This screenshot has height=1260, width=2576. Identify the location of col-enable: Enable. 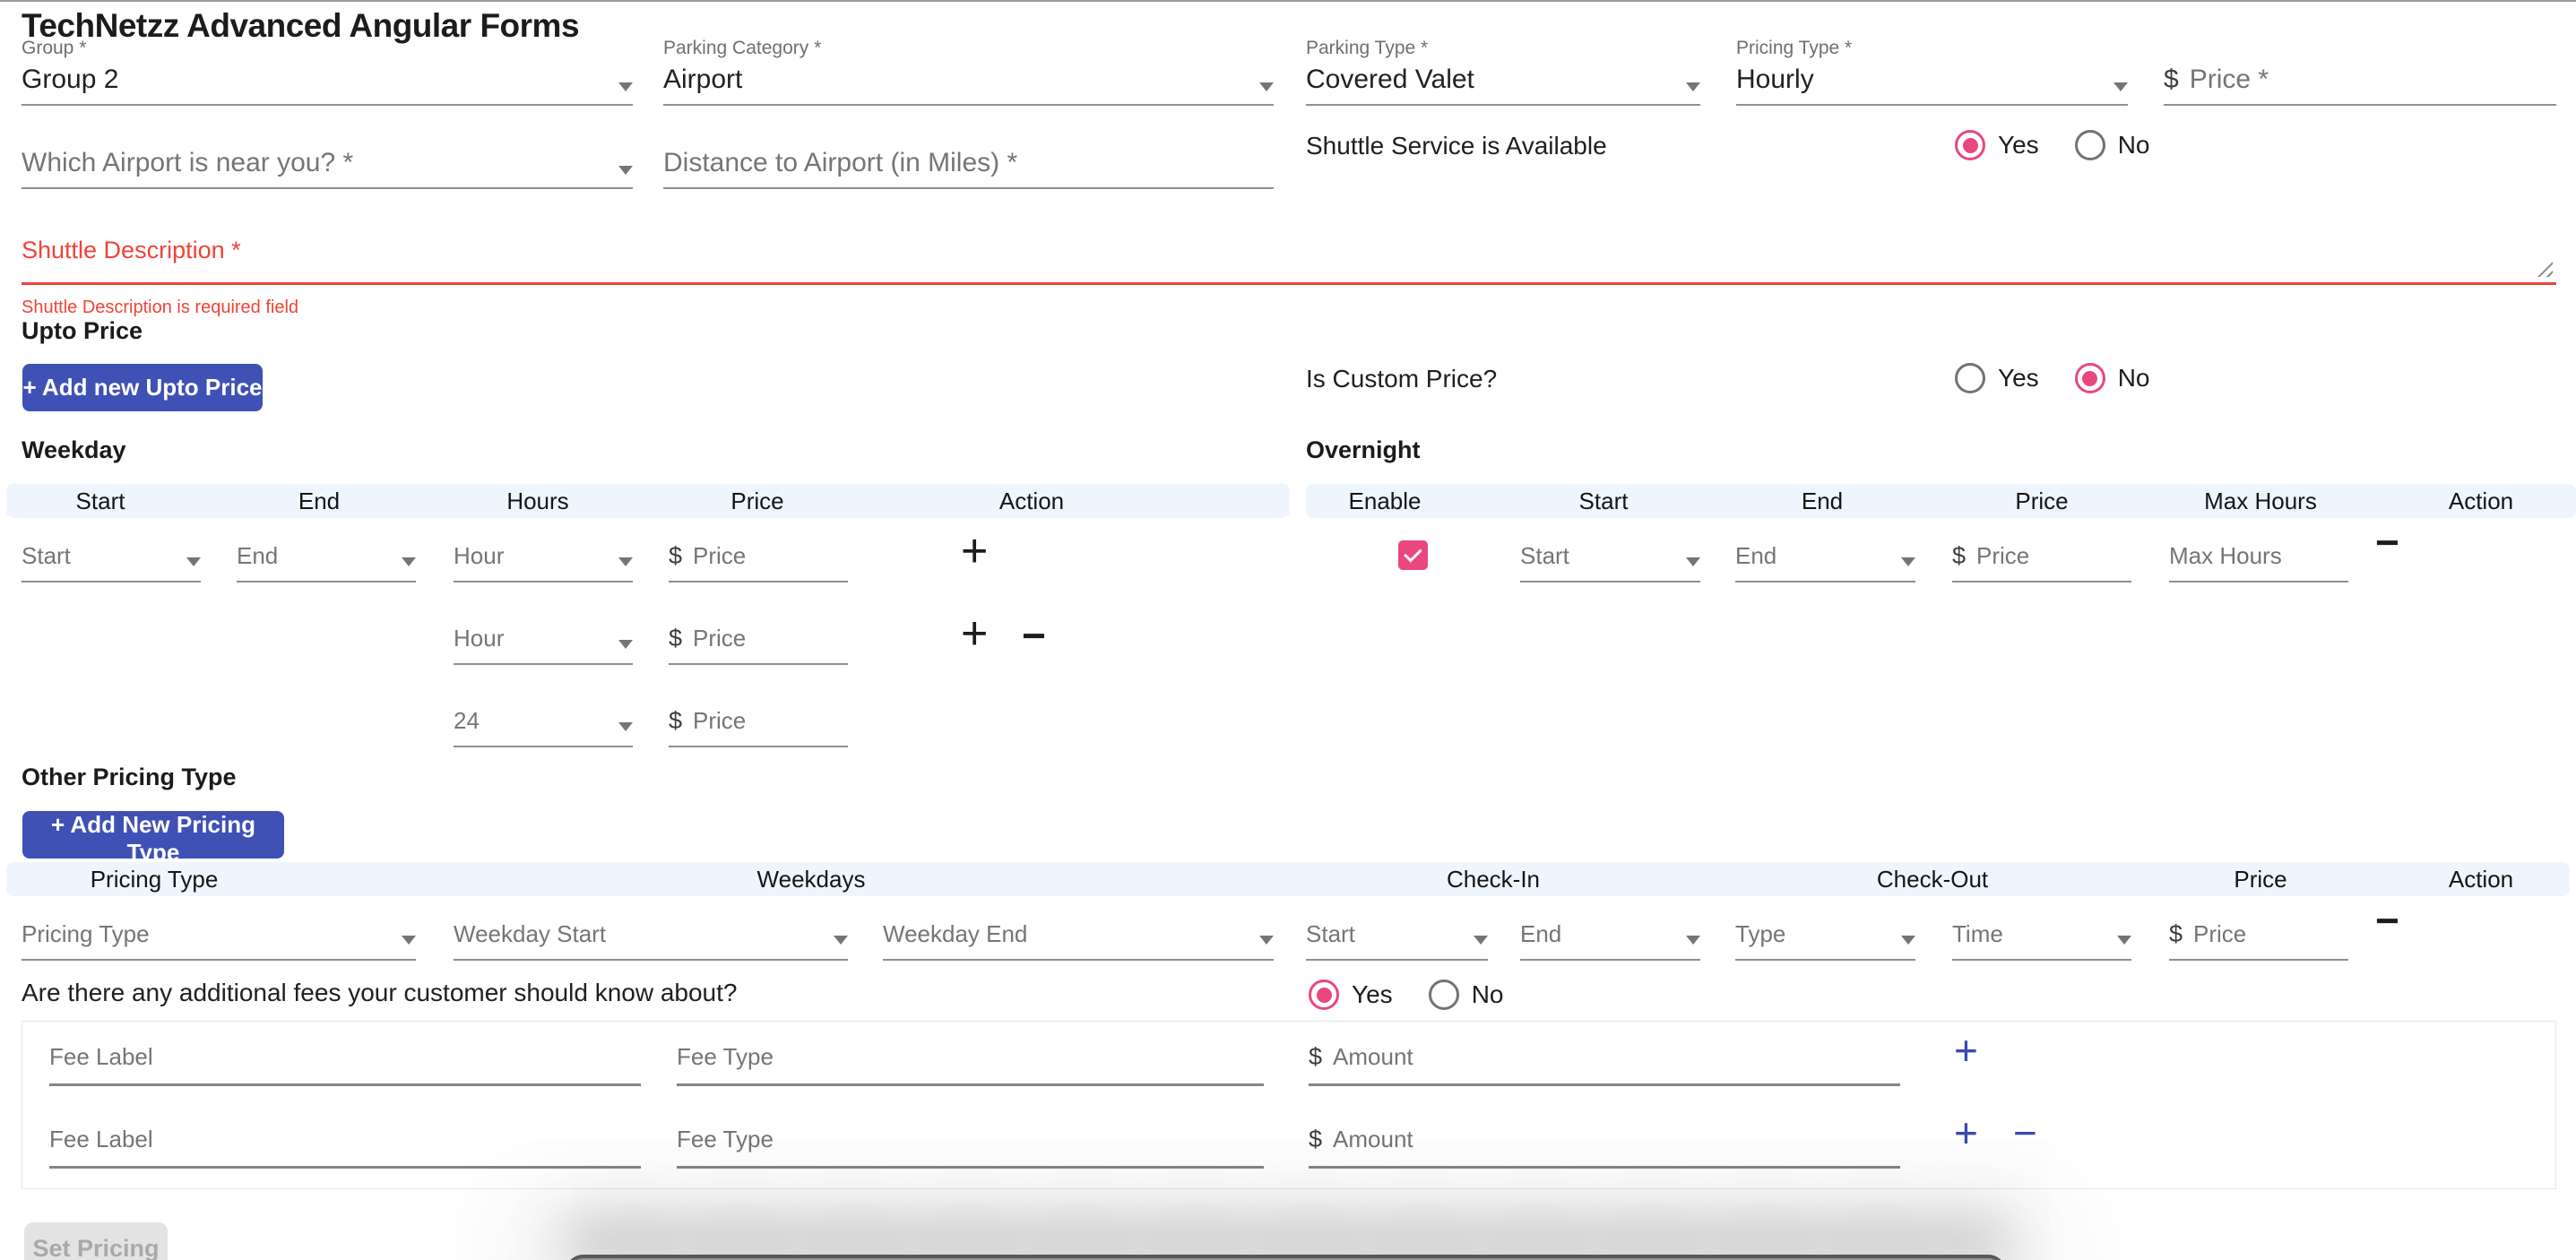
(1385, 501).